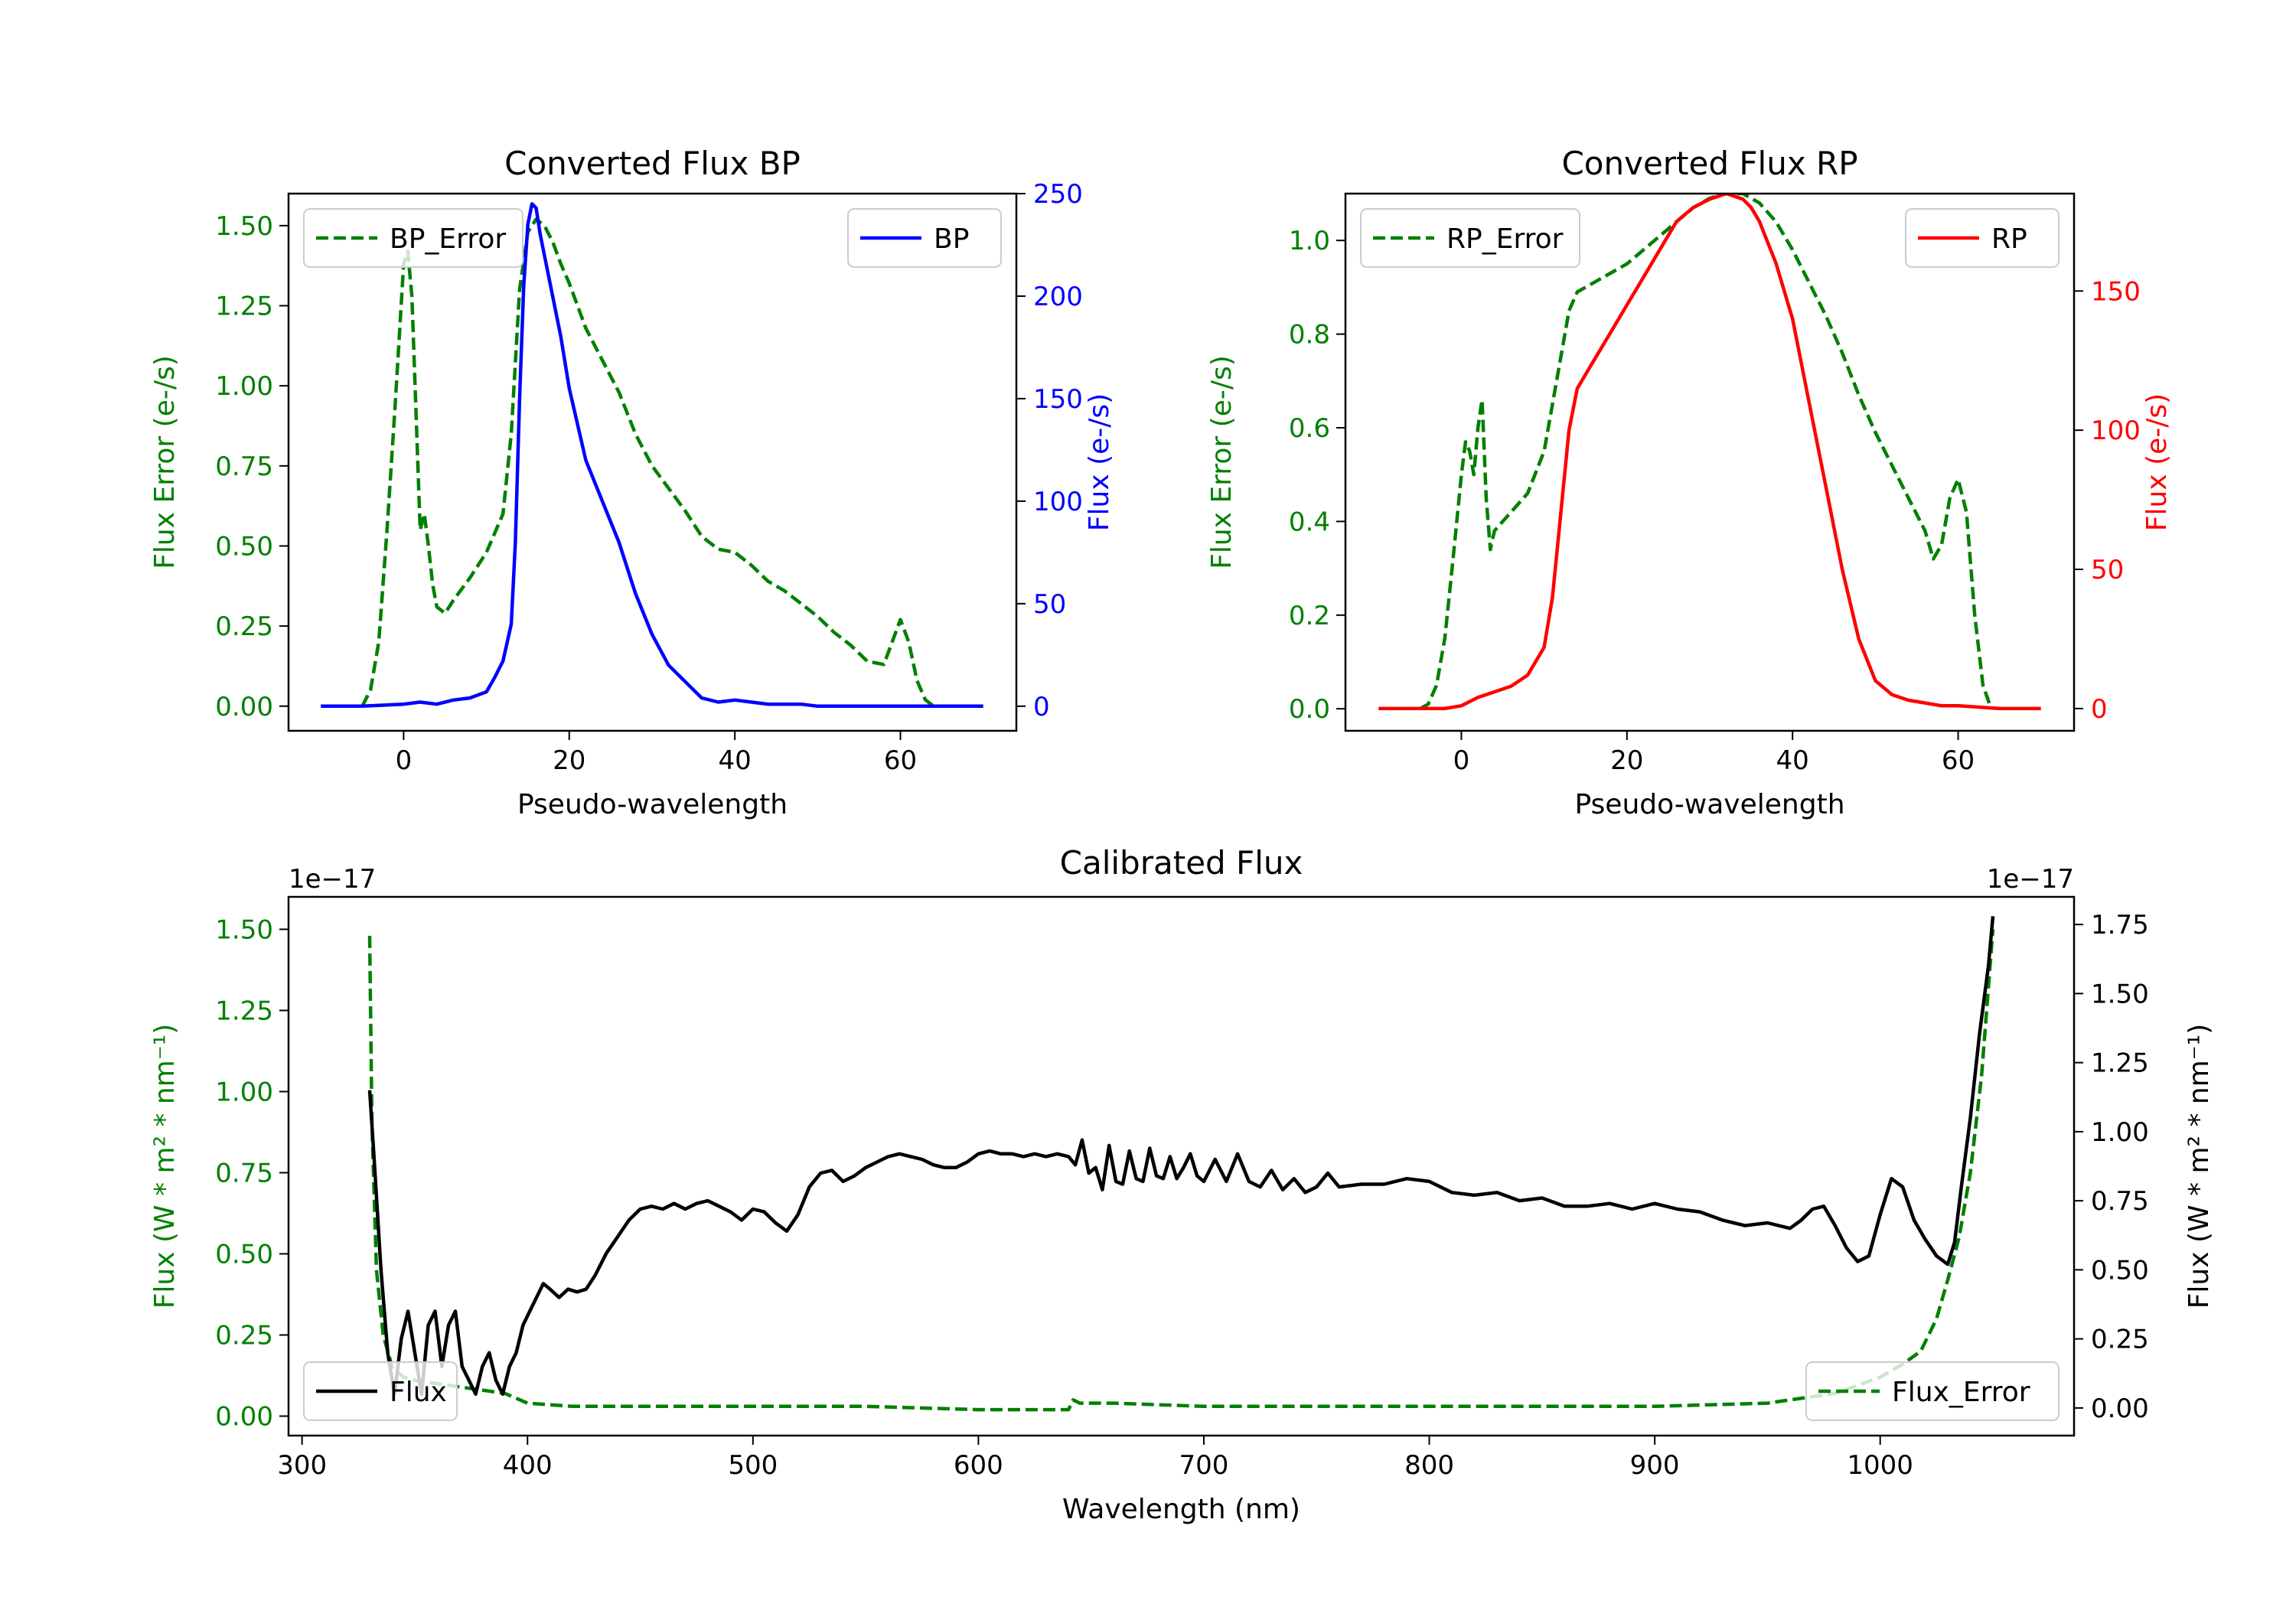  What do you see at coordinates (1709, 163) in the screenshot?
I see `chart-title: Converted Flux RP` at bounding box center [1709, 163].